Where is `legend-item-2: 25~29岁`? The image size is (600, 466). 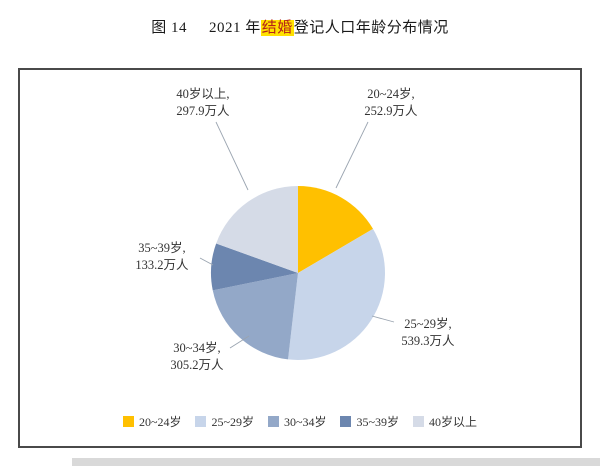
legend-item-2: 25~29岁 is located at coordinates (224, 421).